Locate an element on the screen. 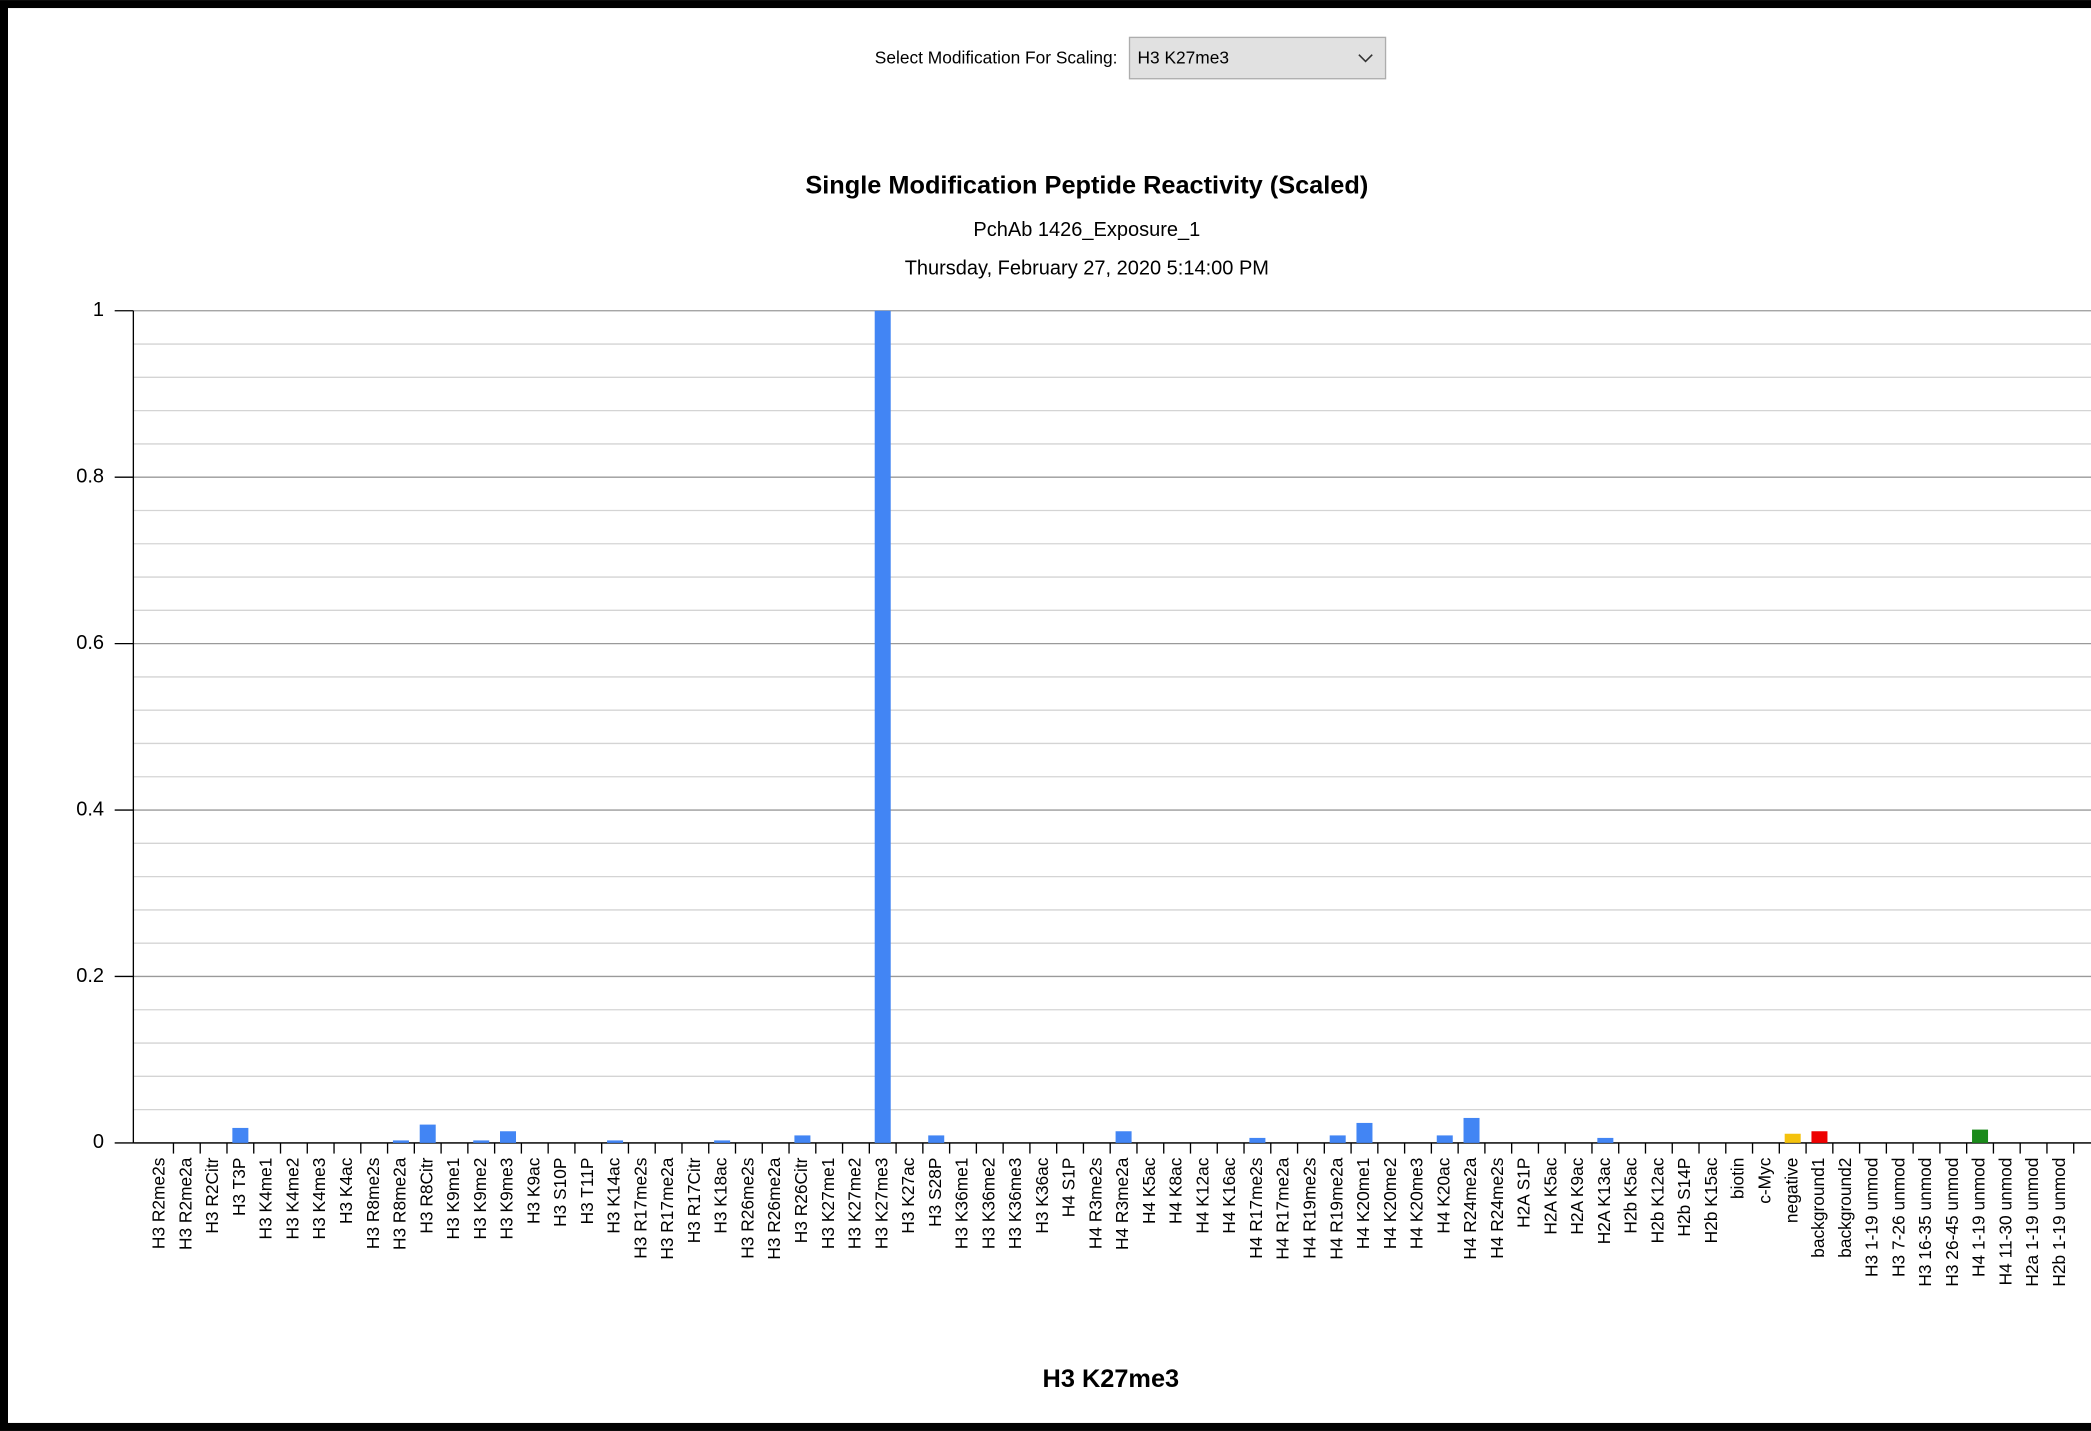 This screenshot has height=1431, width=2091. x-tick-label: H4 K20me3 is located at coordinates (1417, 1204).